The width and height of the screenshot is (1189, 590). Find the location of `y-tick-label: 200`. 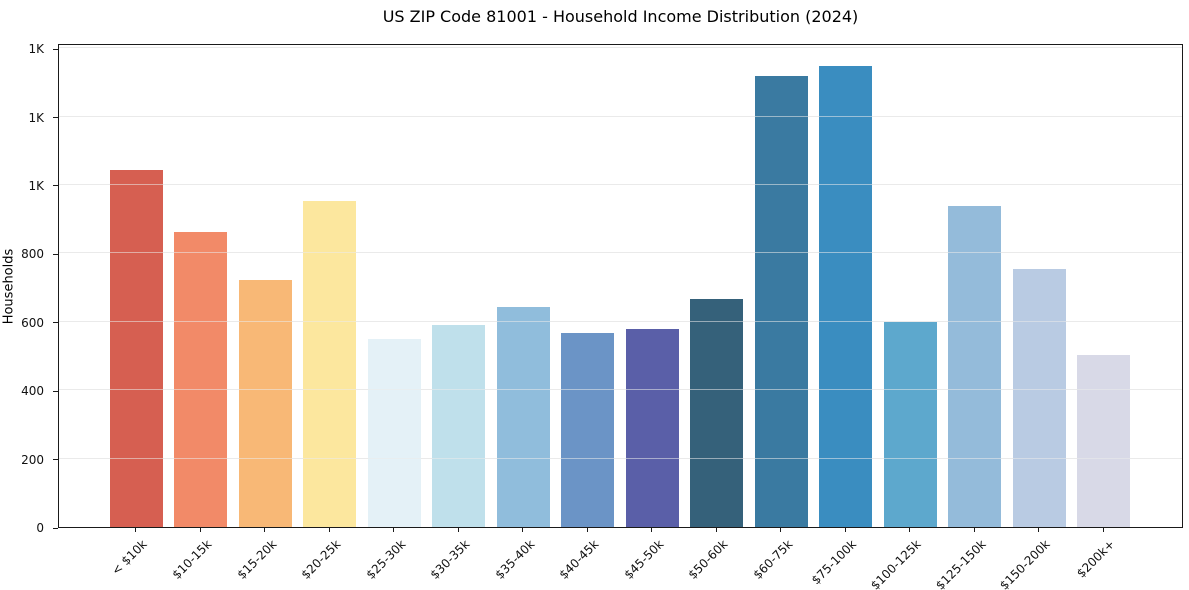

y-tick-label: 200 is located at coordinates (32, 459).